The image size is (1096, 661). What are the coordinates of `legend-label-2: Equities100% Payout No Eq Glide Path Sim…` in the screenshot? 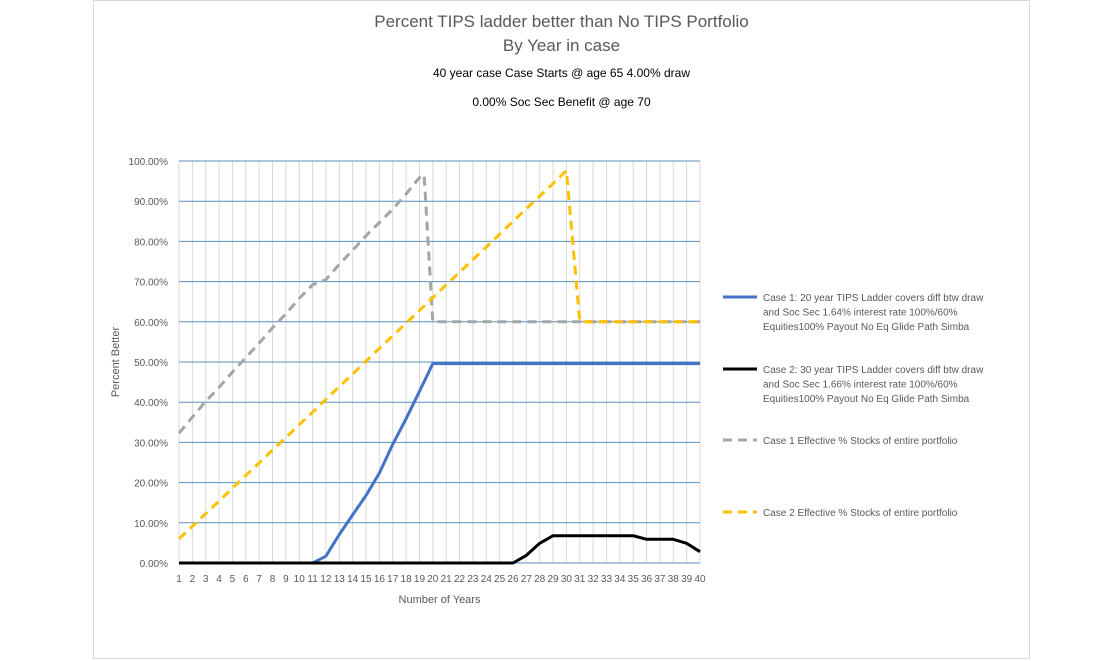 It's located at (866, 399).